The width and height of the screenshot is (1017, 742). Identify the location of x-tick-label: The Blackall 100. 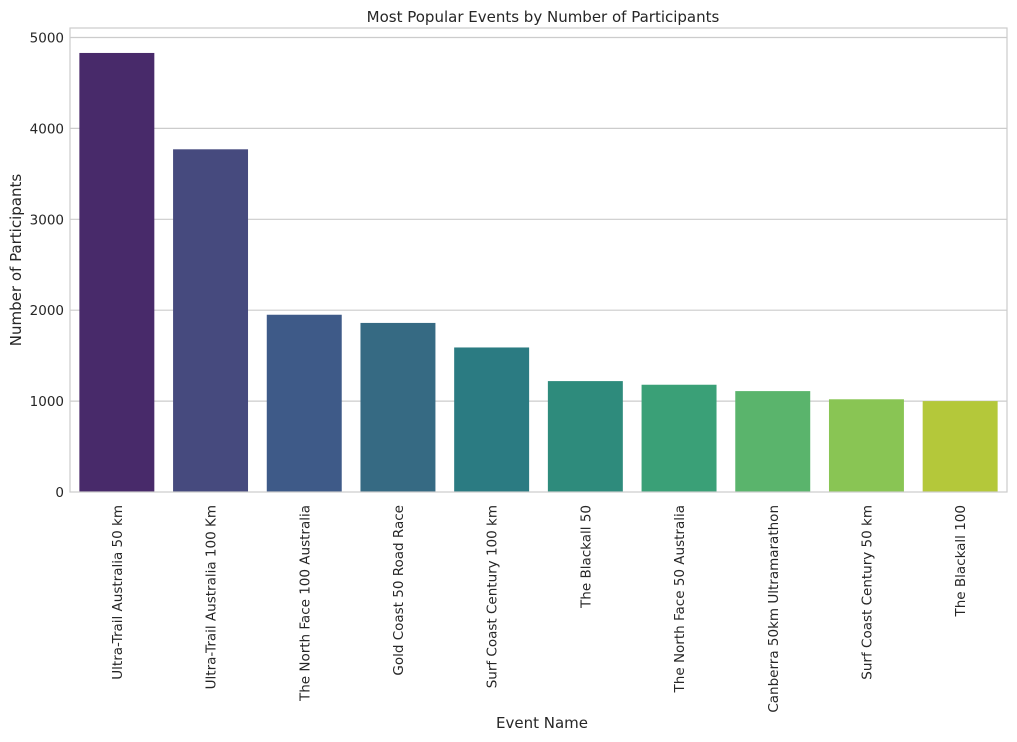
(961, 561).